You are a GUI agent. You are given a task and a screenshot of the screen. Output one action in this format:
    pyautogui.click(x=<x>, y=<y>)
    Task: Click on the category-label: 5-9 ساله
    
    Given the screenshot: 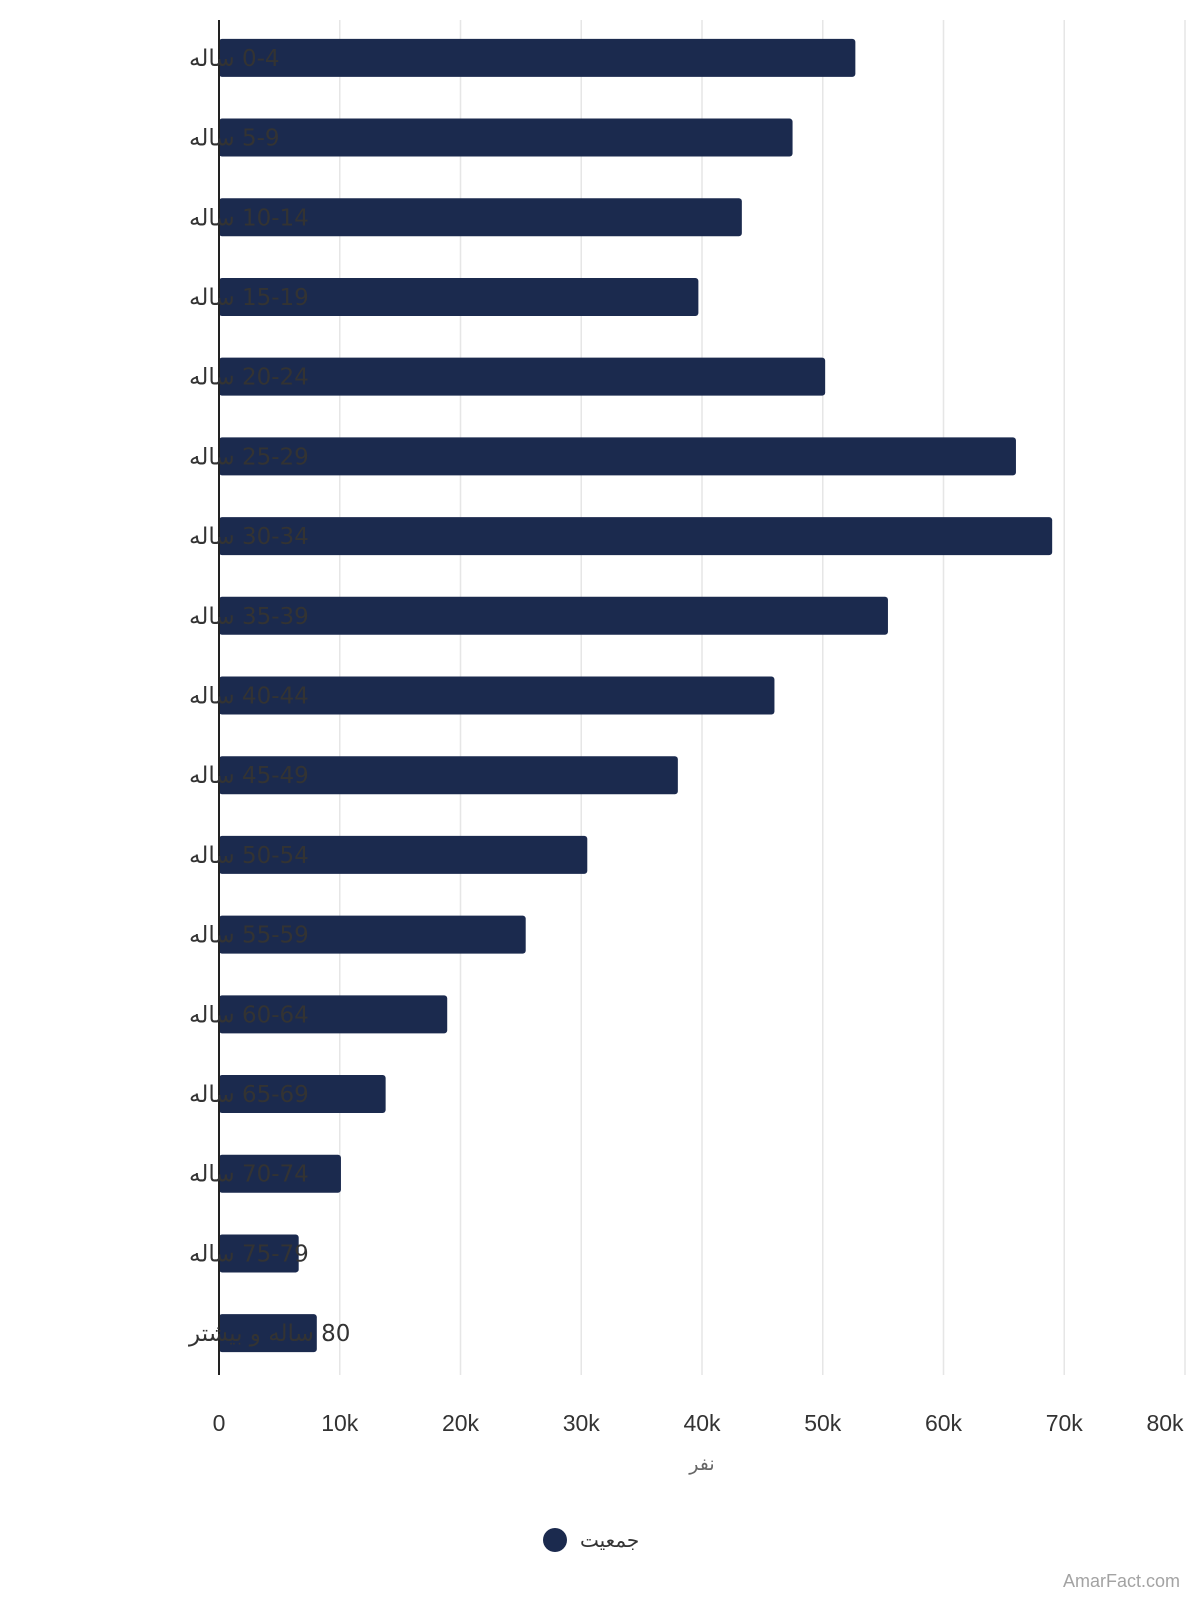 What is the action you would take?
    pyautogui.click(x=234, y=139)
    